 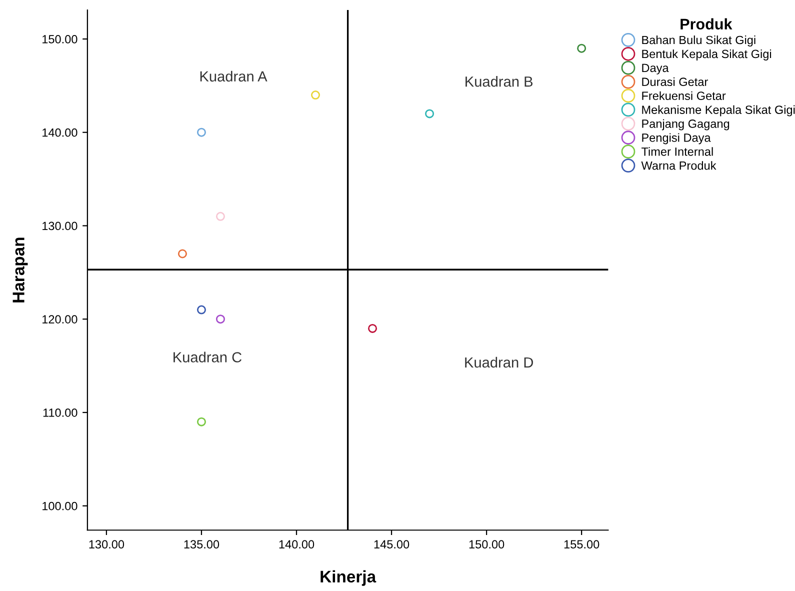 What do you see at coordinates (706, 24) in the screenshot?
I see `legend-title: Produk` at bounding box center [706, 24].